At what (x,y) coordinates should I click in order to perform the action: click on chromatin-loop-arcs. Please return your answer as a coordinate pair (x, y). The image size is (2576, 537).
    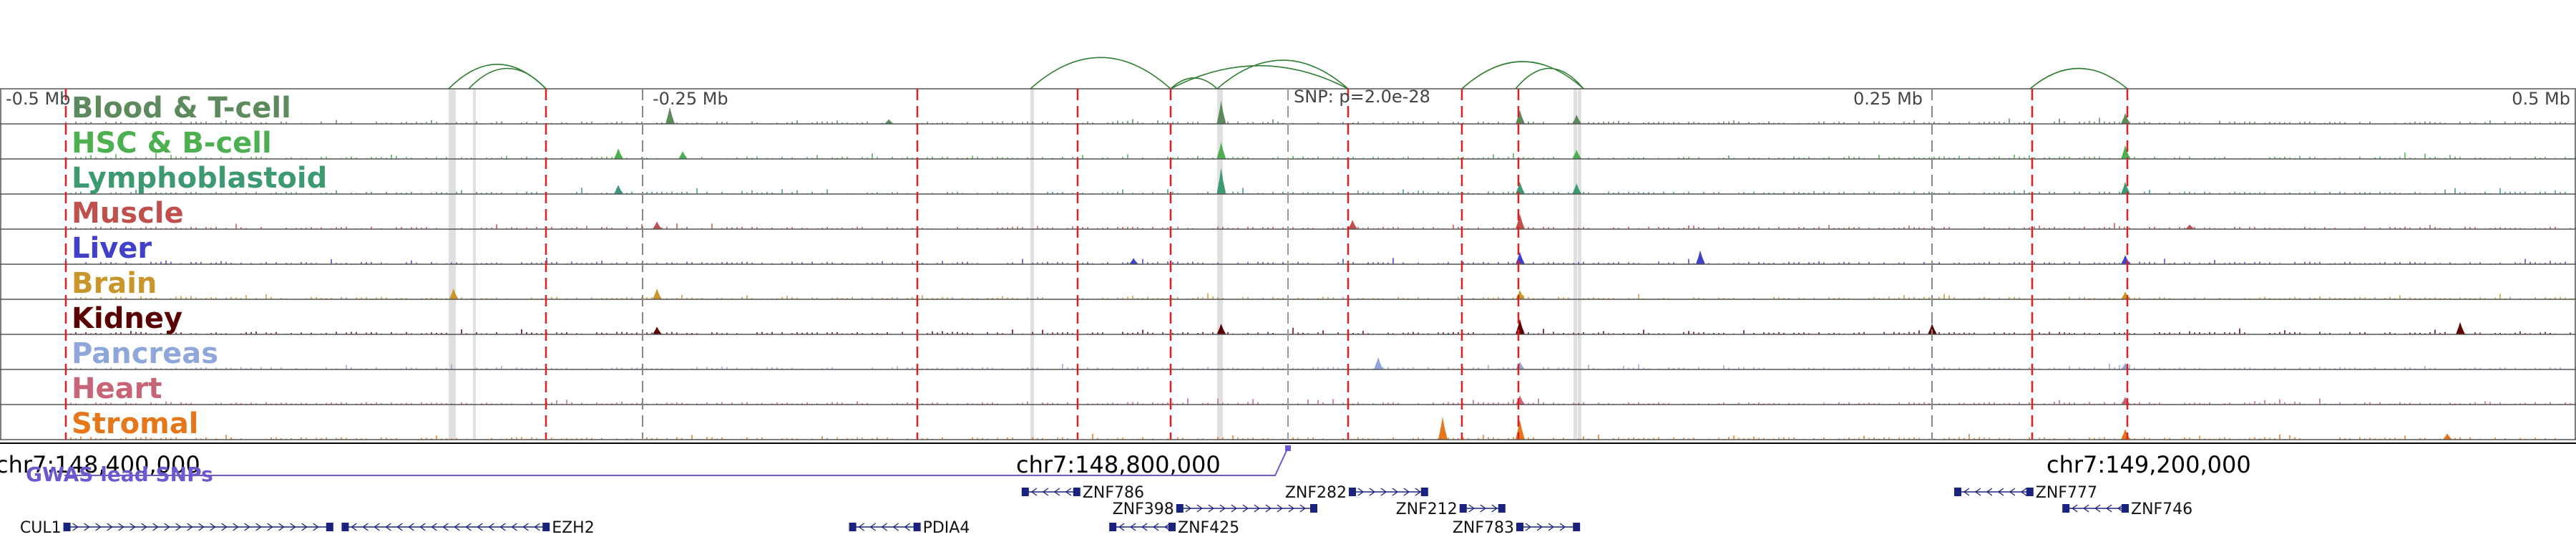
    Looking at the image, I should click on (1288, 73).